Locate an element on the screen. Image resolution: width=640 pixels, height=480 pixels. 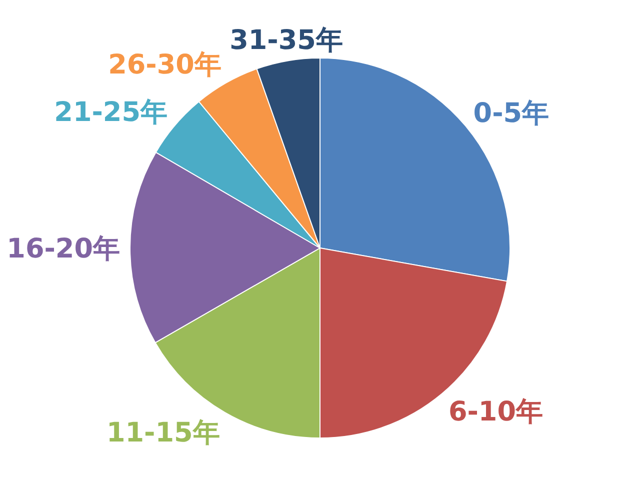
slice-label: 16-20年 is located at coordinates (63, 248).